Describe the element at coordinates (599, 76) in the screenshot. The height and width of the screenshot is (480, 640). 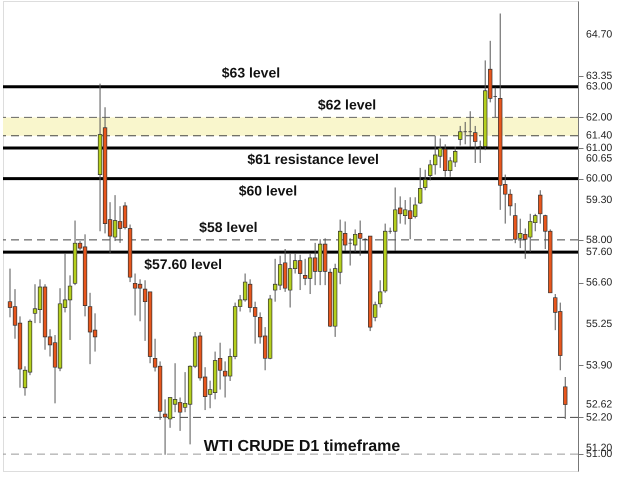
I see `y-tick-label: 63.35` at that location.